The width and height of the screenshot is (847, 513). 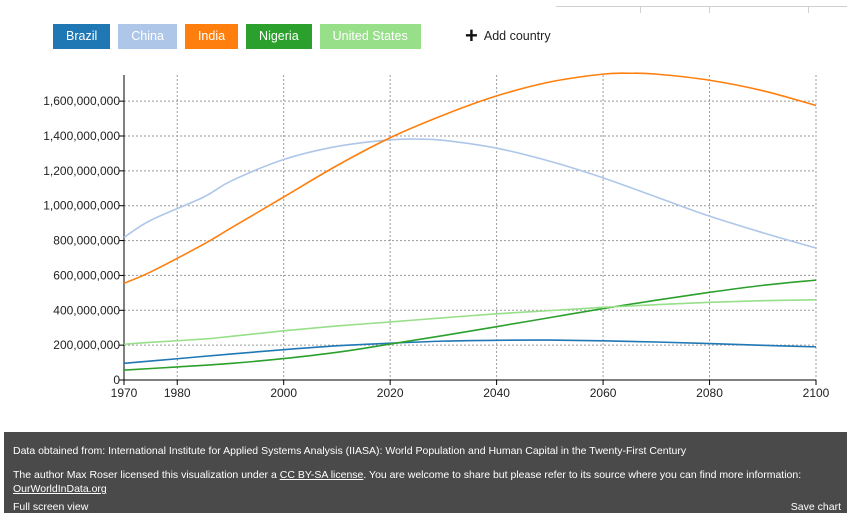 What do you see at coordinates (815, 507) in the screenshot?
I see `save-chart-button: Save chart` at bounding box center [815, 507].